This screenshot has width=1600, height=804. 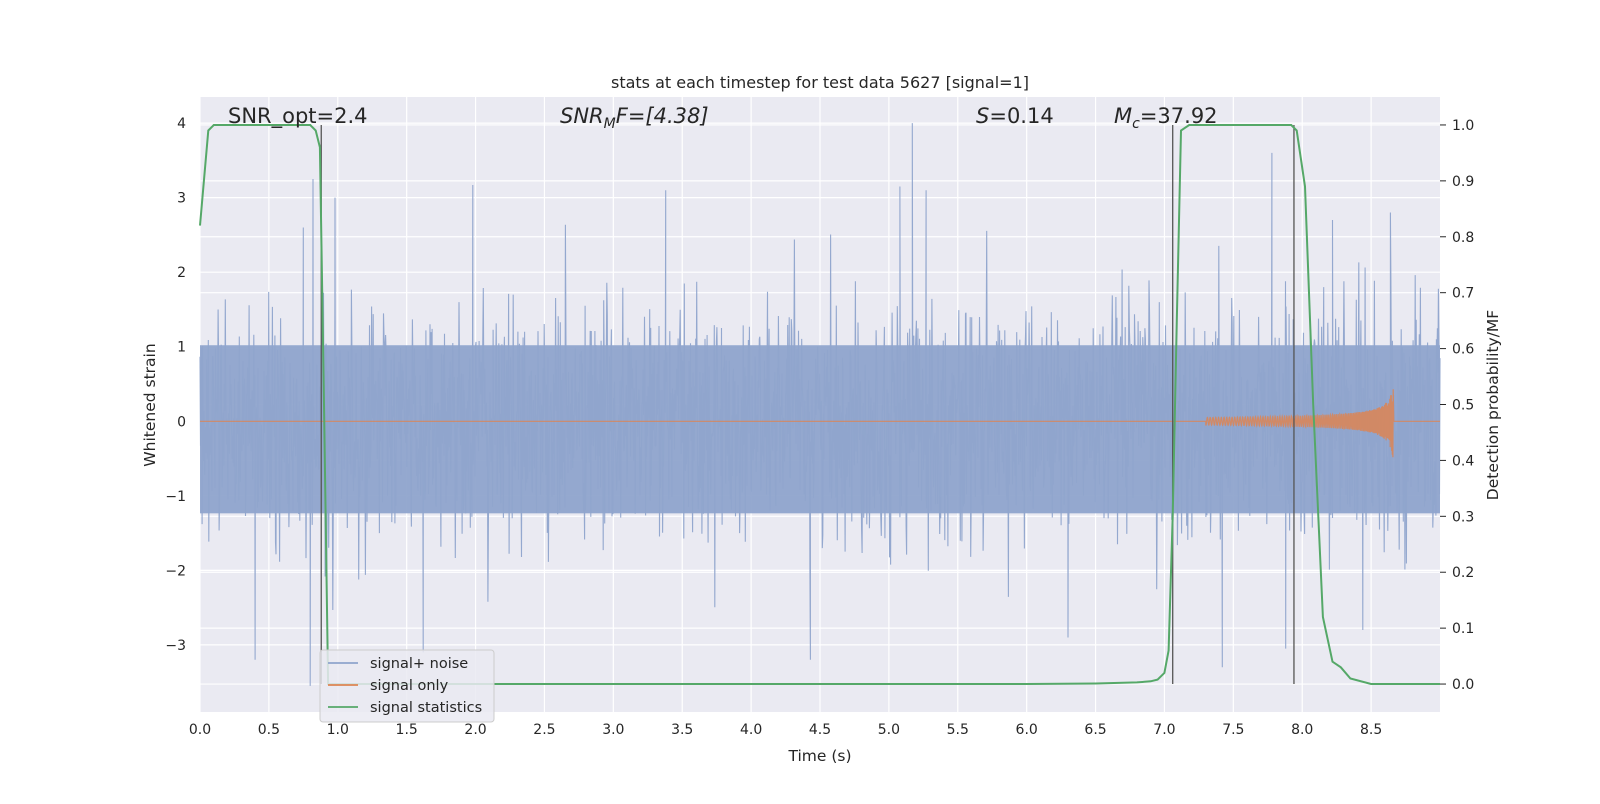 I want to click on x-tick-label: 8.5, so click(x=1371, y=730).